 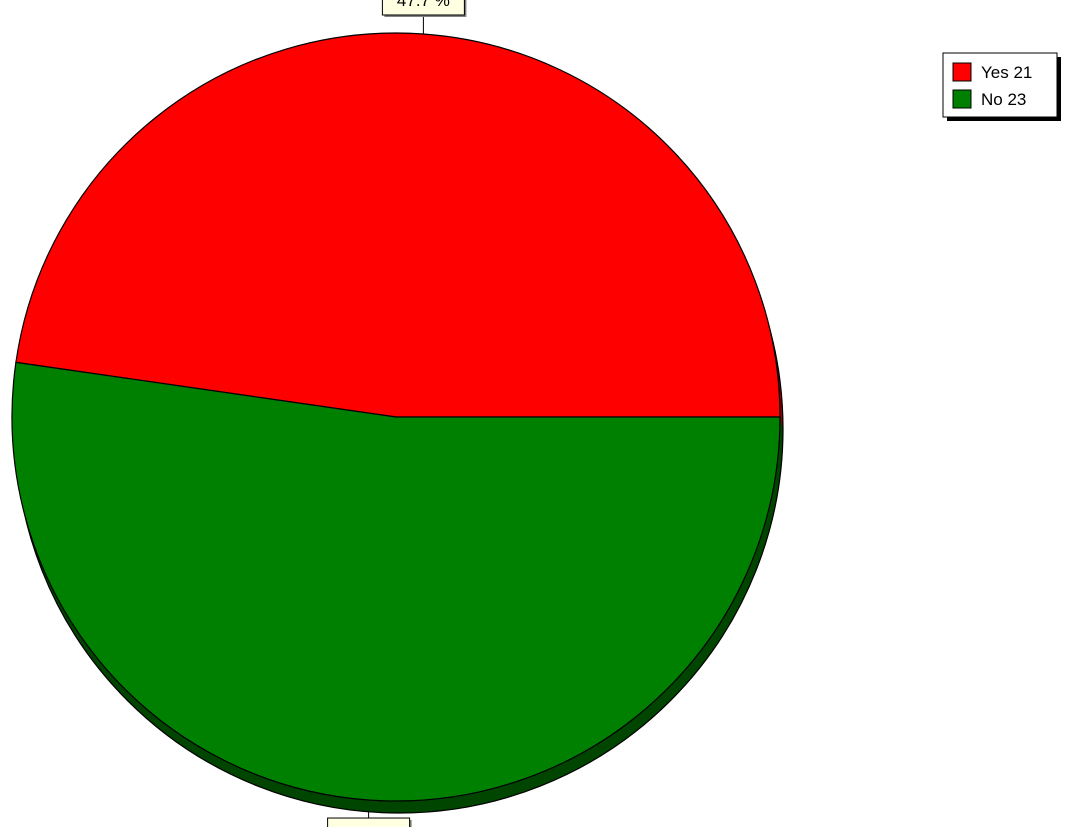 What do you see at coordinates (397, 413) in the screenshot?
I see `data-labels-group: 47.7 % 52.3 %` at bounding box center [397, 413].